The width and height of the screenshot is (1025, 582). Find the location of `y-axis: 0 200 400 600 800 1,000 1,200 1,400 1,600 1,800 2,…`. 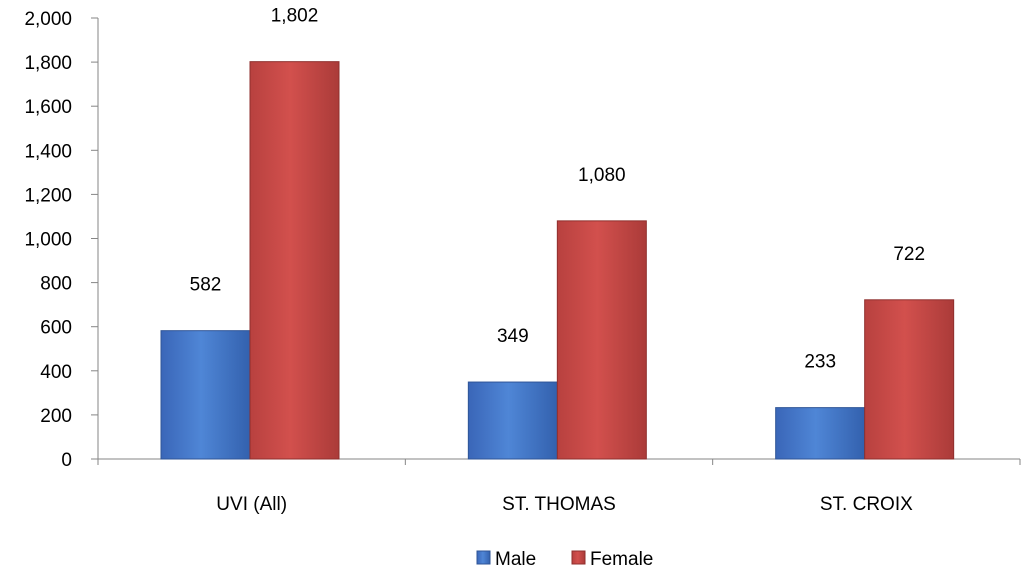

y-axis: 0 200 400 600 800 1,000 1,200 1,400 1,600 1,800 2,… is located at coordinates (61, 240).